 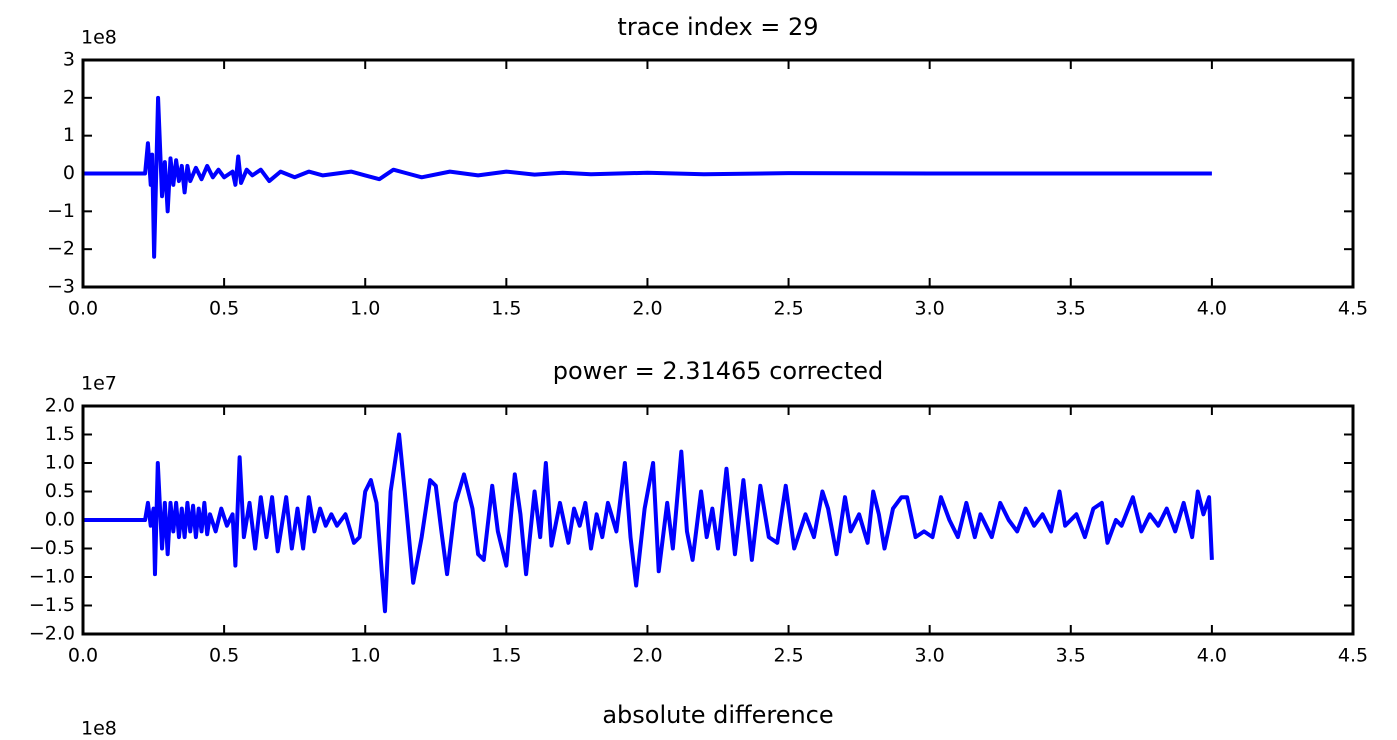 What do you see at coordinates (99, 384) in the screenshot?
I see `offset-label: 1e7` at bounding box center [99, 384].